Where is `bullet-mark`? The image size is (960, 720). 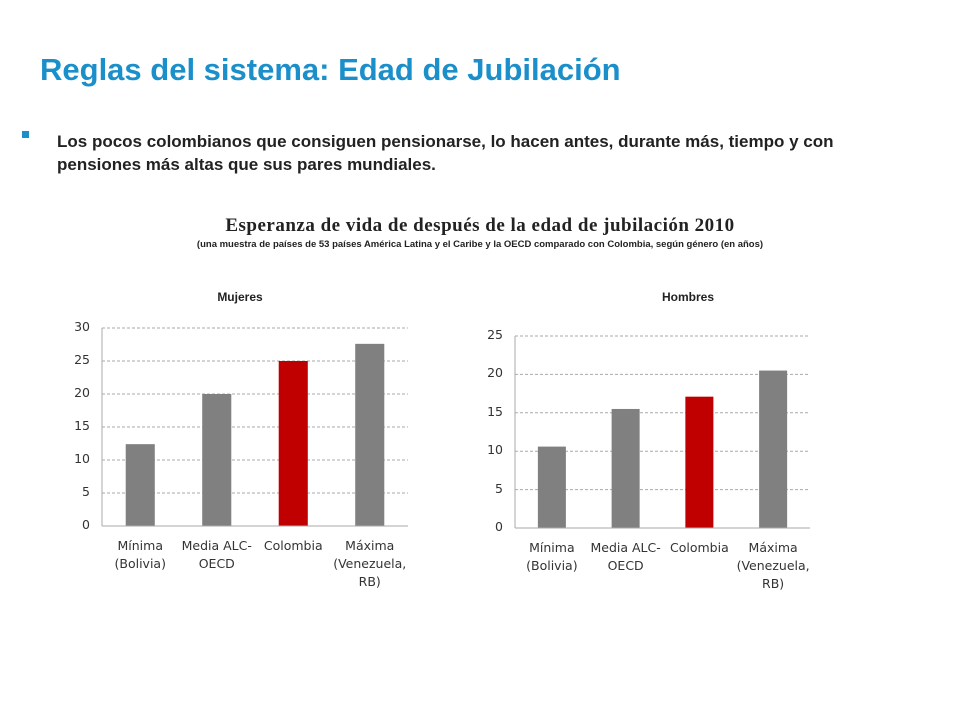
bullet-mark is located at coordinates (25, 134).